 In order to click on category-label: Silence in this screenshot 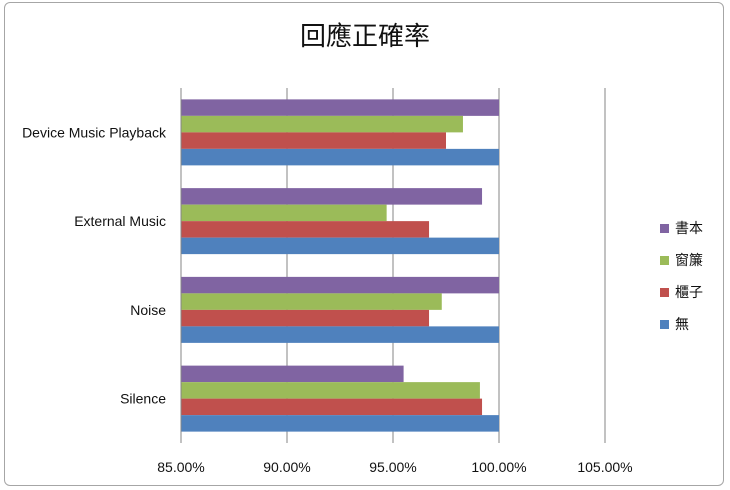, I will do `click(143, 399)`.